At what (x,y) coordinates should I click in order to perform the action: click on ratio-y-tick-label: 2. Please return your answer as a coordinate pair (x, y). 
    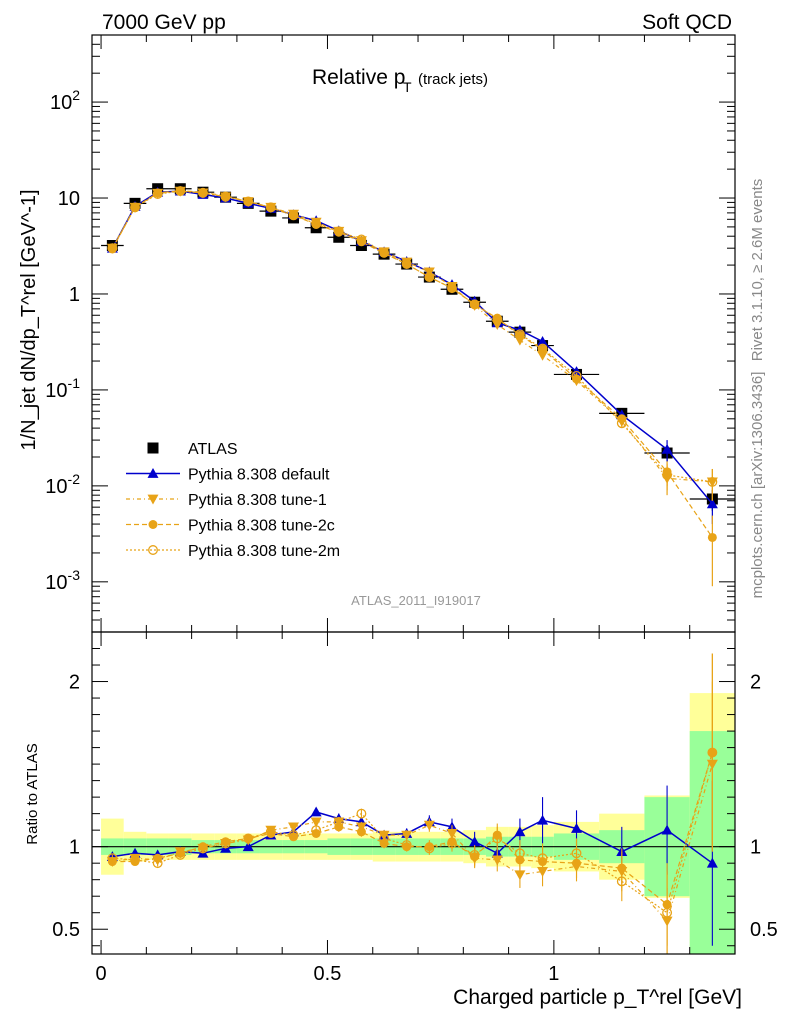
    Looking at the image, I should click on (74, 683).